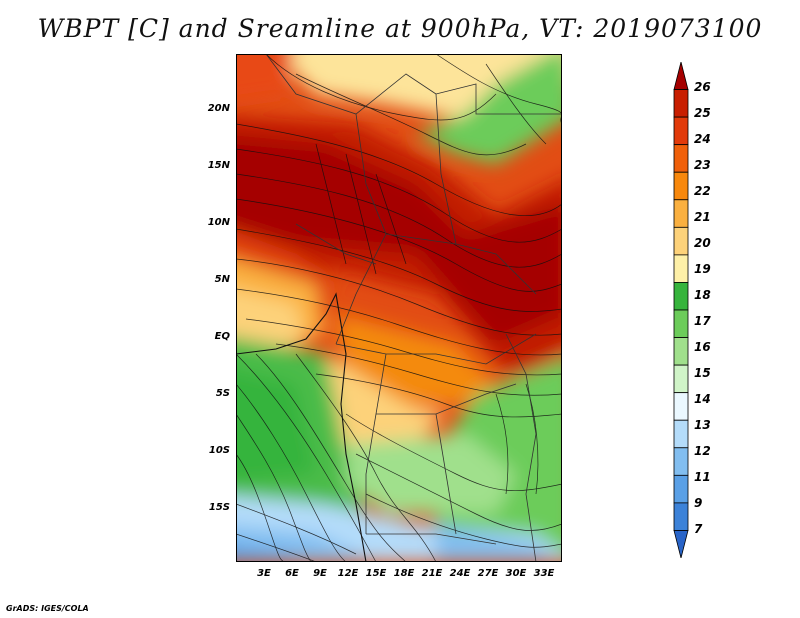  I want to click on colorbar-segments, so click(681, 310).